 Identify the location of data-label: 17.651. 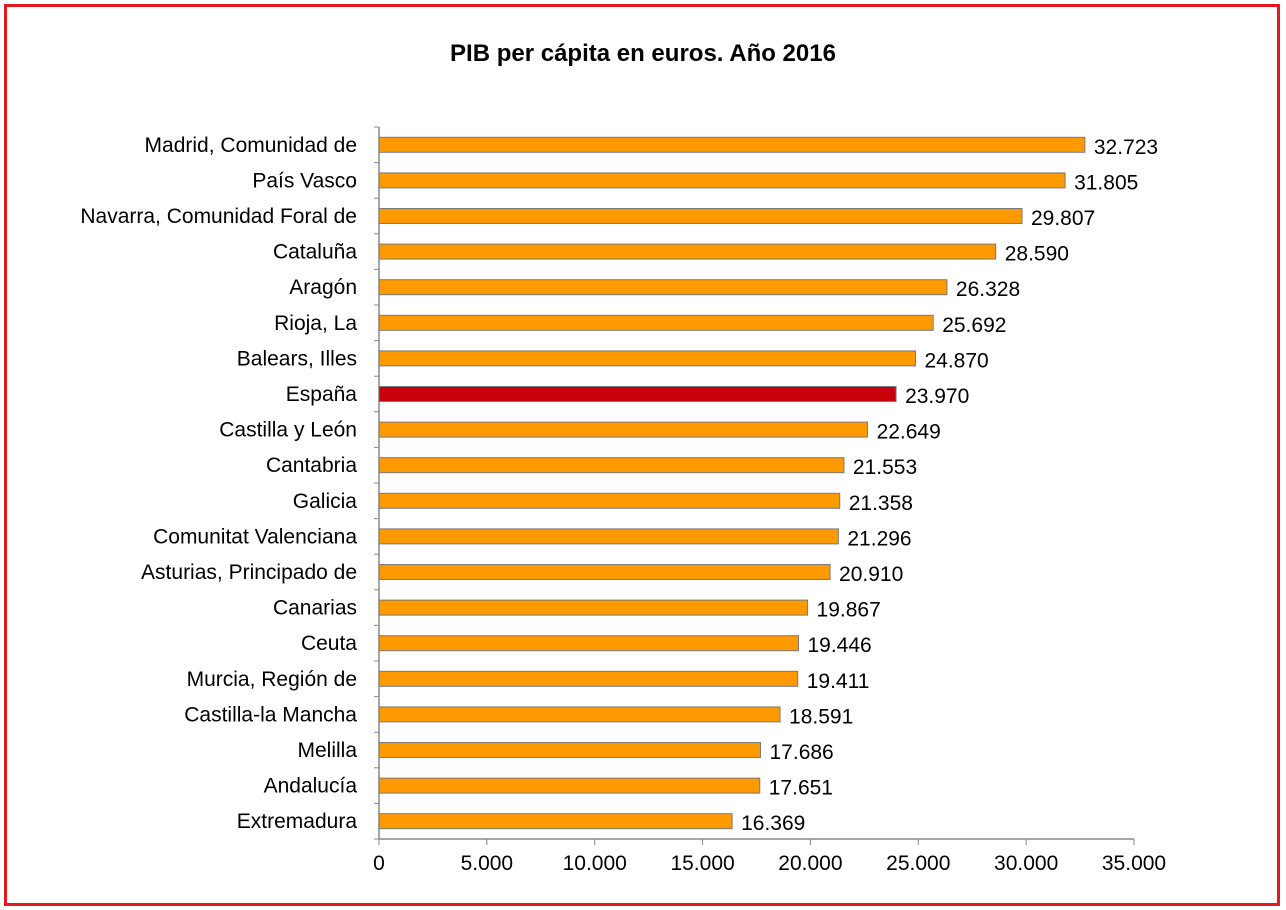
(801, 788).